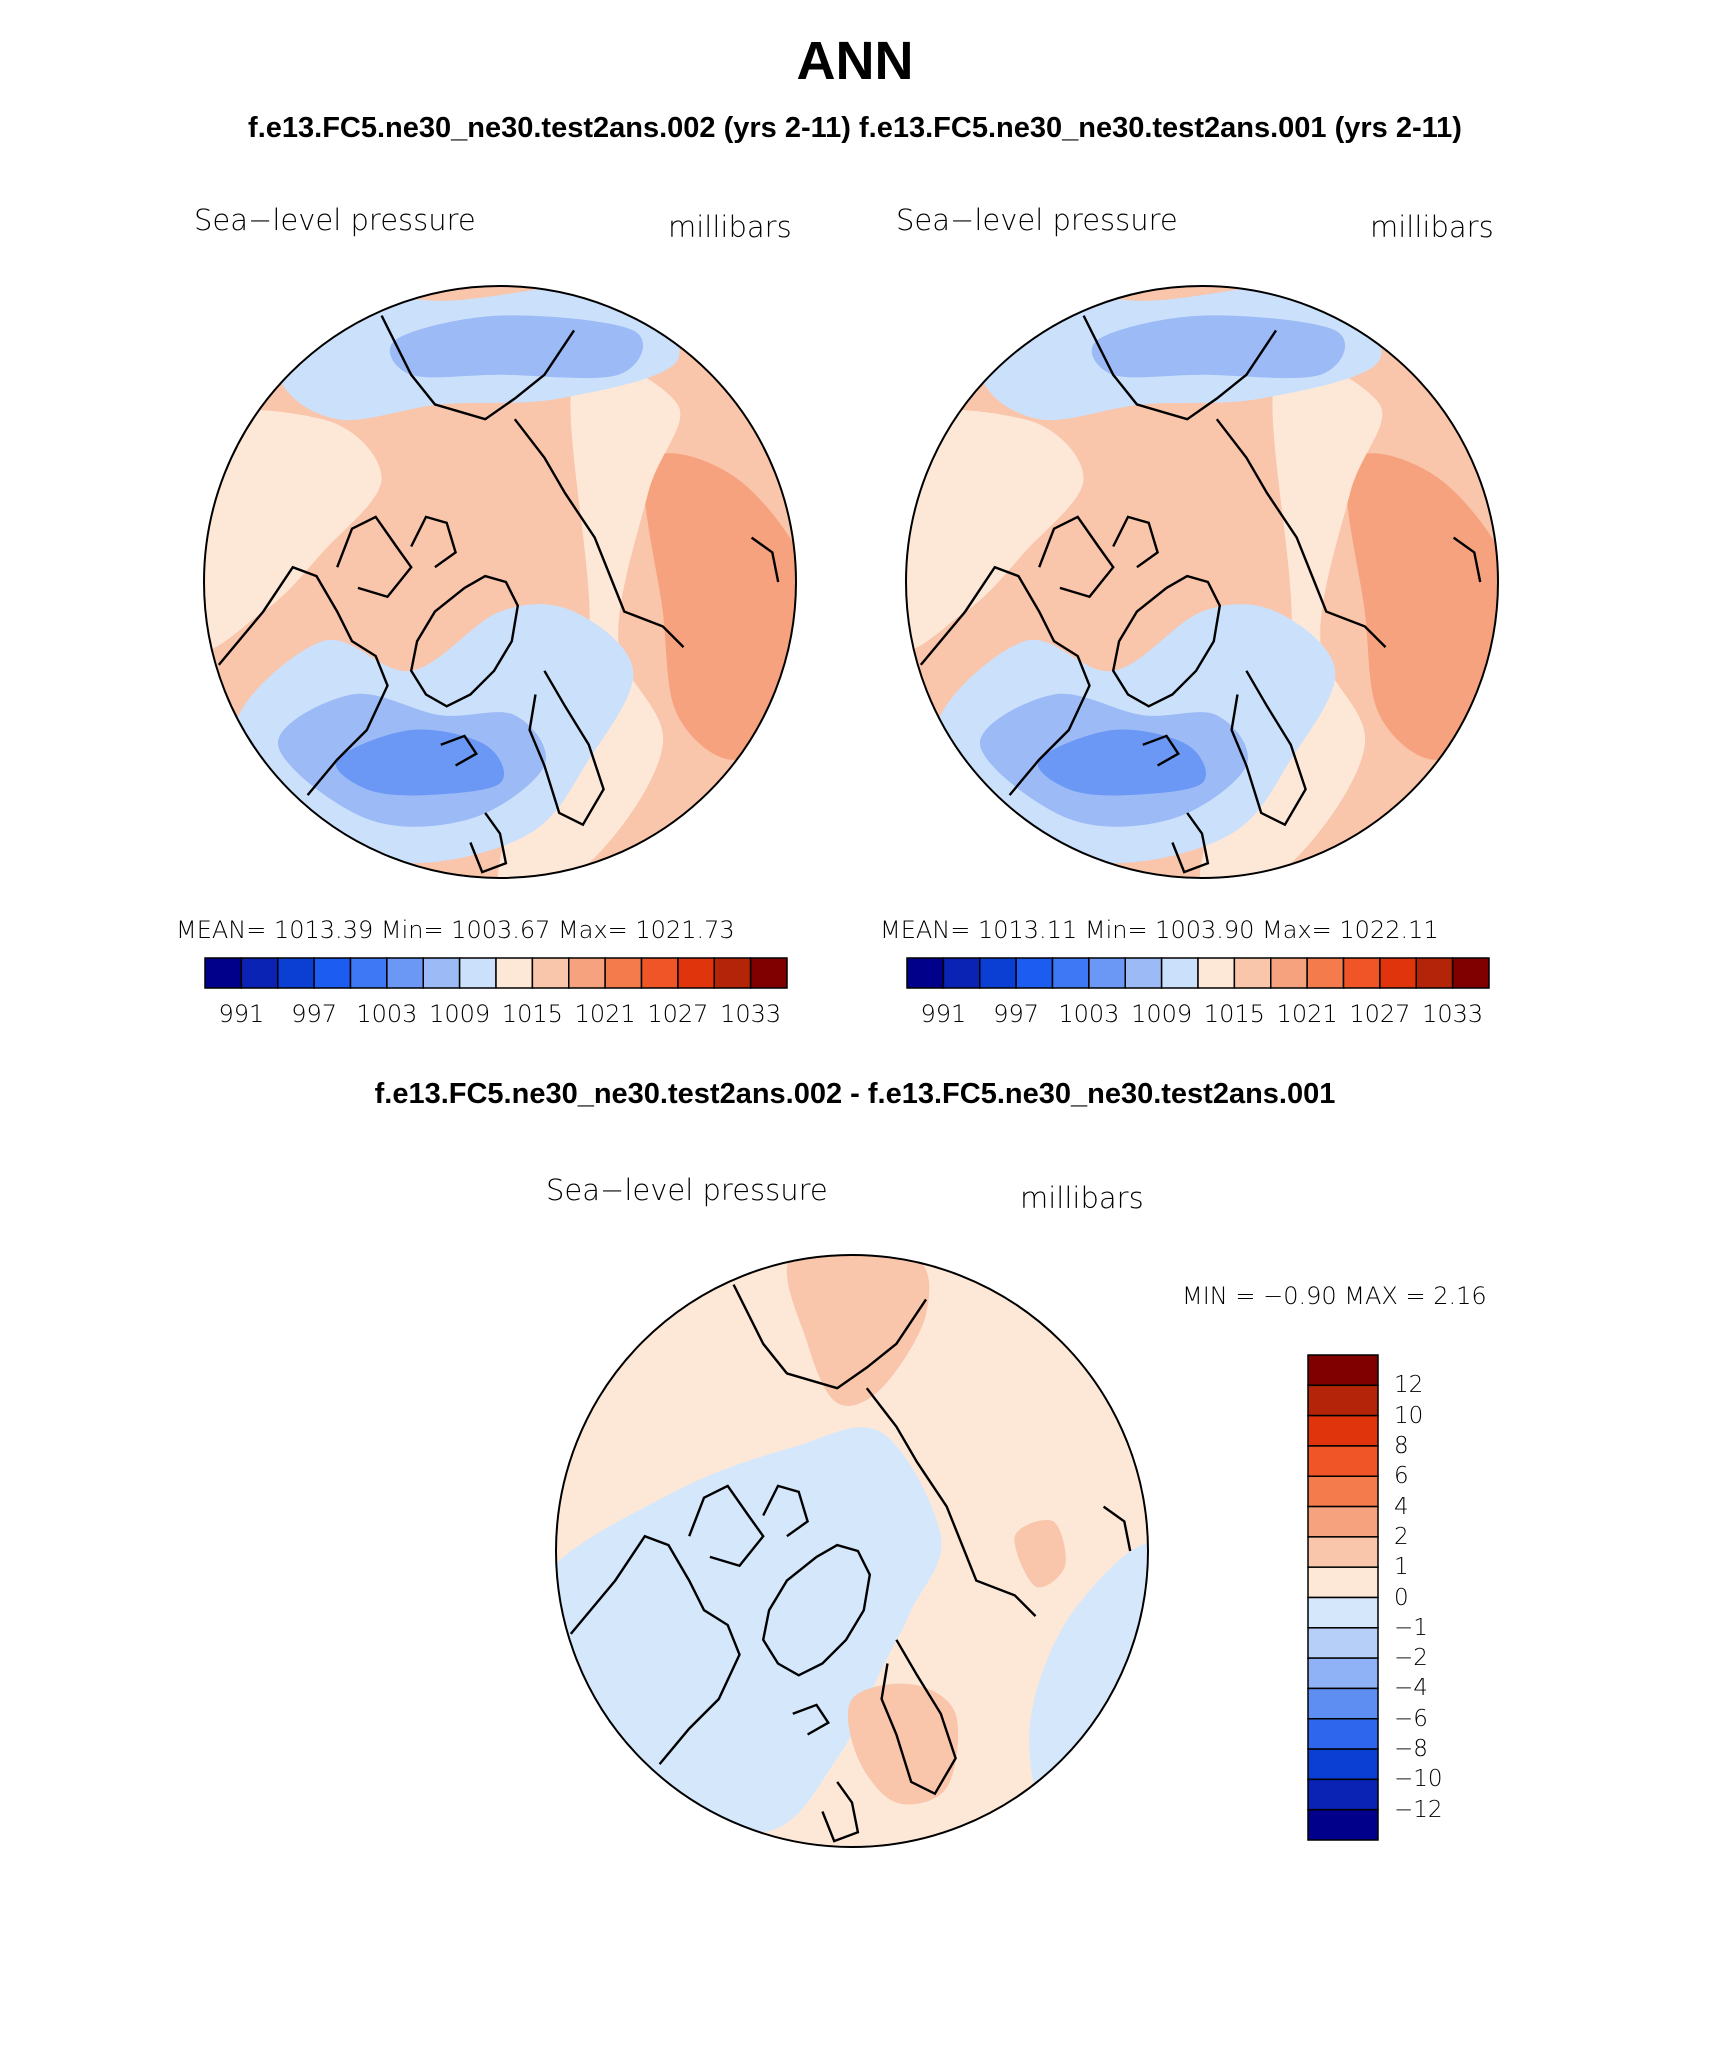 This screenshot has height=2061, width=1710. I want to click on difference-stats: MIN = −0.90 MAX = 2.16, so click(1334, 1296).